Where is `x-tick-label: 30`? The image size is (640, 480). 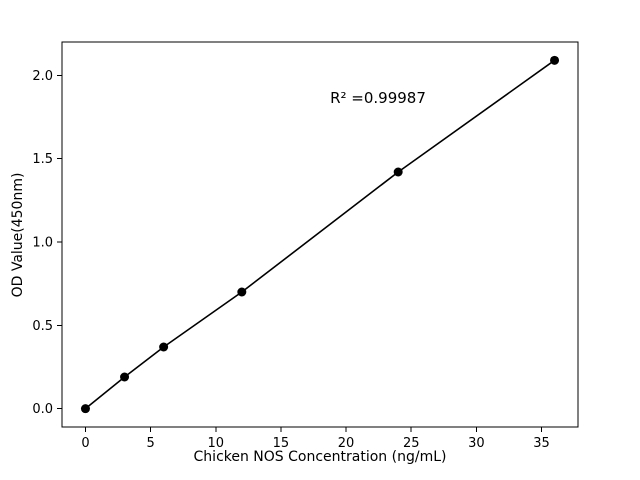
x-tick-label: 30 is located at coordinates (476, 443).